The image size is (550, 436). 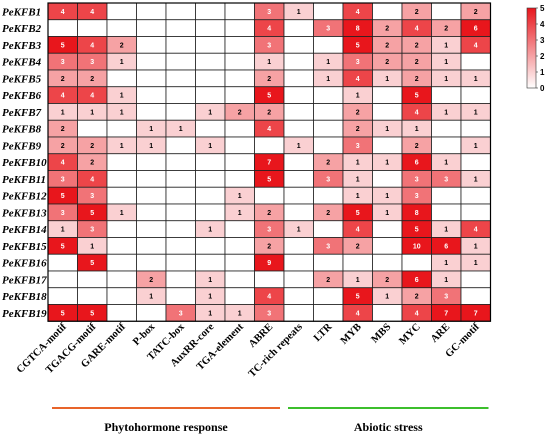 I want to click on row-label: PeKFB14, so click(x=24, y=230).